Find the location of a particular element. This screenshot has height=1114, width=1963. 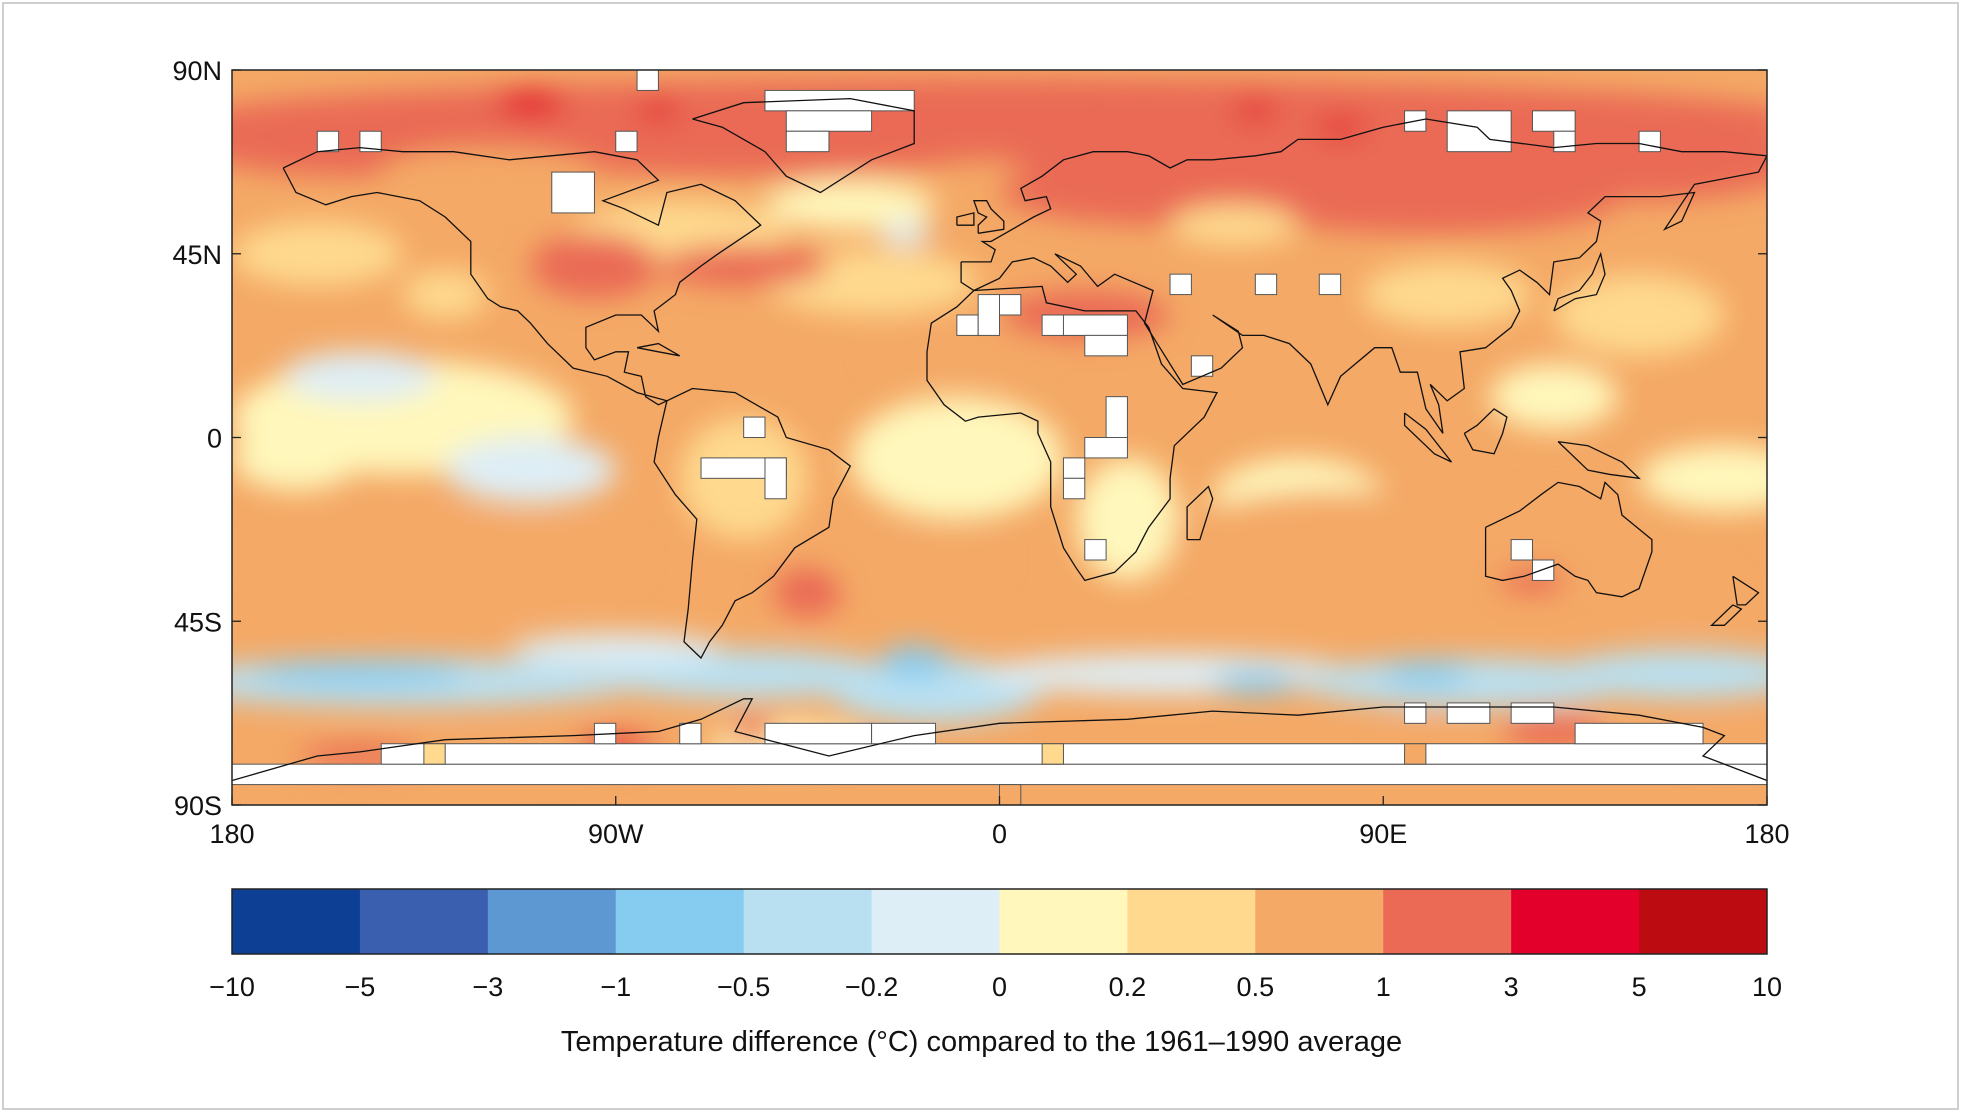

lat-tick-label: 90N is located at coordinates (197, 71).